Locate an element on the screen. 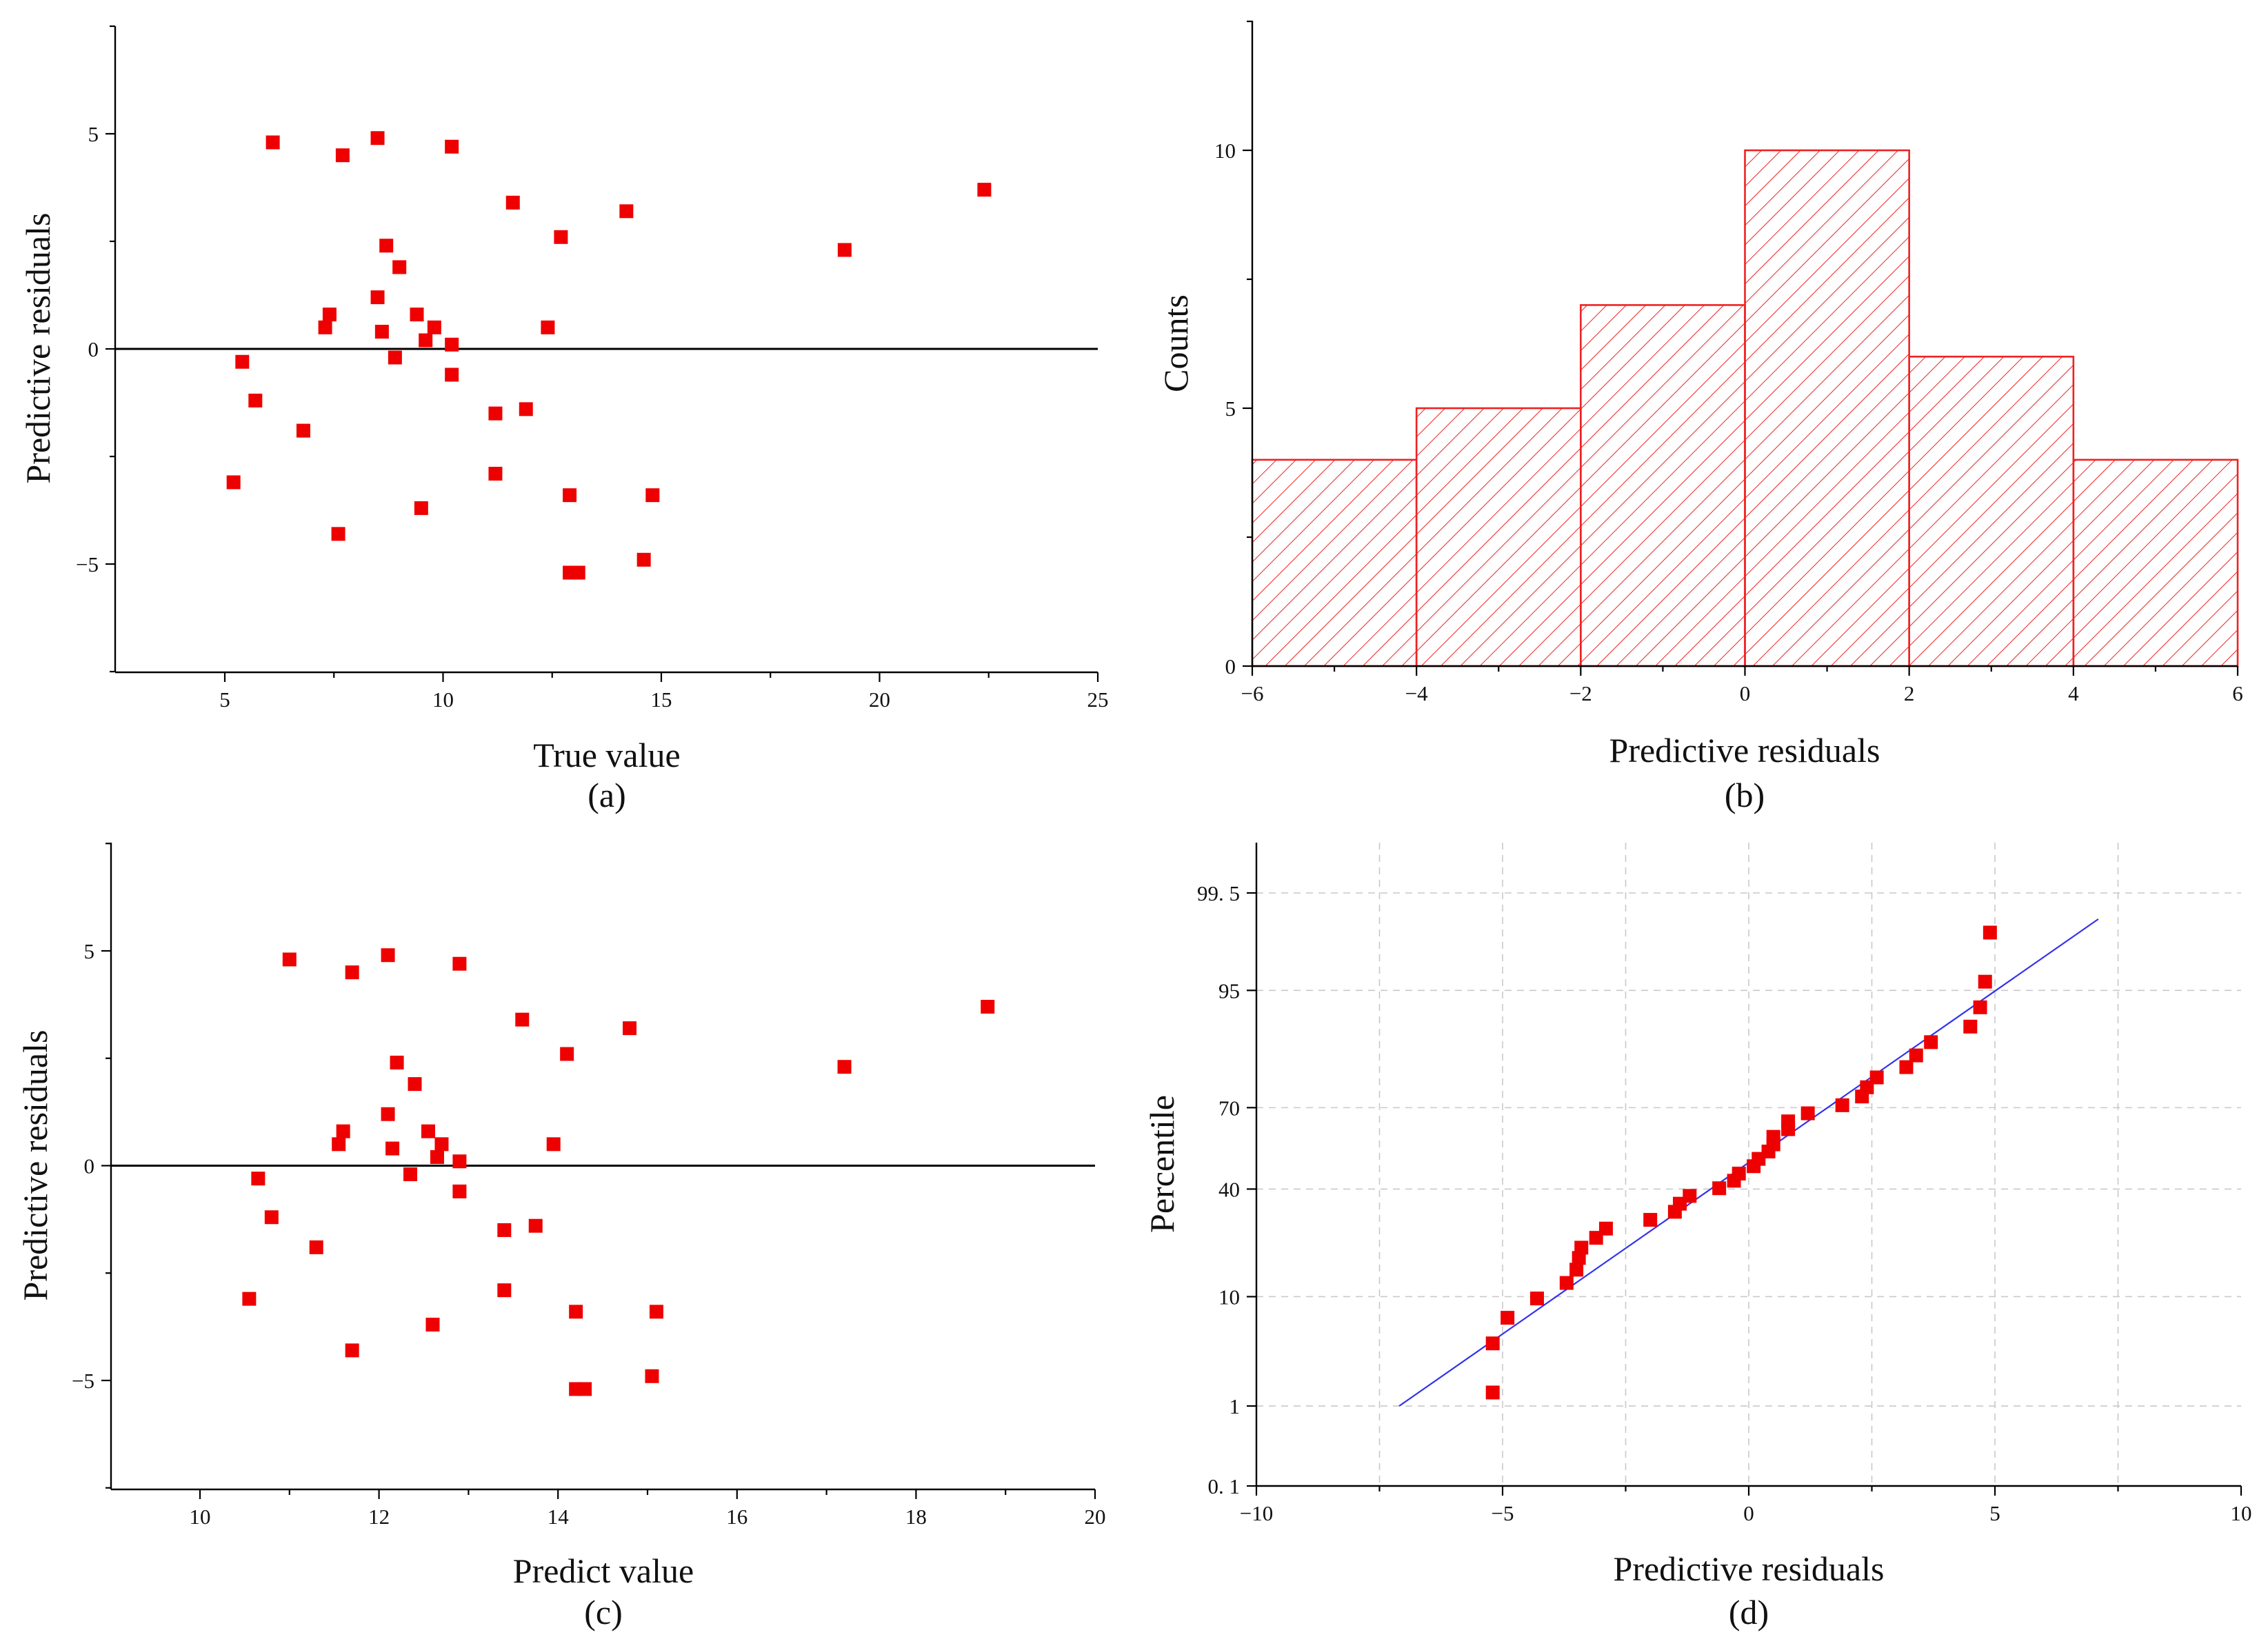 Image resolution: width=2268 pixels, height=1648 pixels. panel-a-y-tick-label: 0 is located at coordinates (93, 349).